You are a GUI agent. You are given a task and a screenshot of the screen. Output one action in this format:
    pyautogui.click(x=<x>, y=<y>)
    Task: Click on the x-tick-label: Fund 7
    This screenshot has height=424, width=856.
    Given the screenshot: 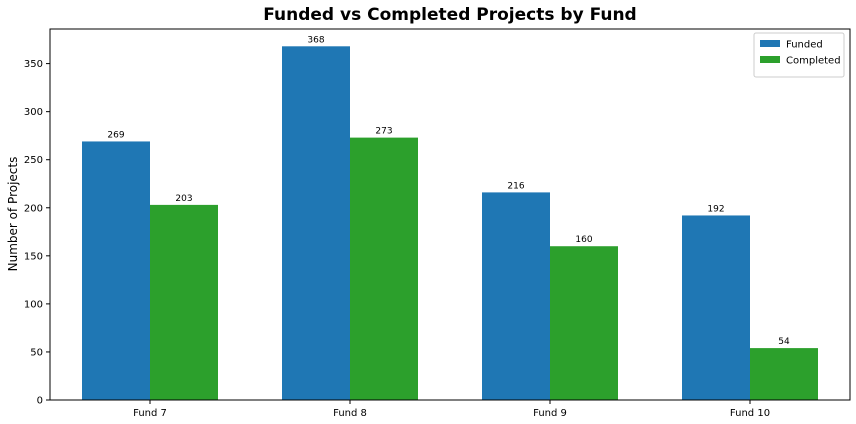 What is the action you would take?
    pyautogui.click(x=150, y=413)
    